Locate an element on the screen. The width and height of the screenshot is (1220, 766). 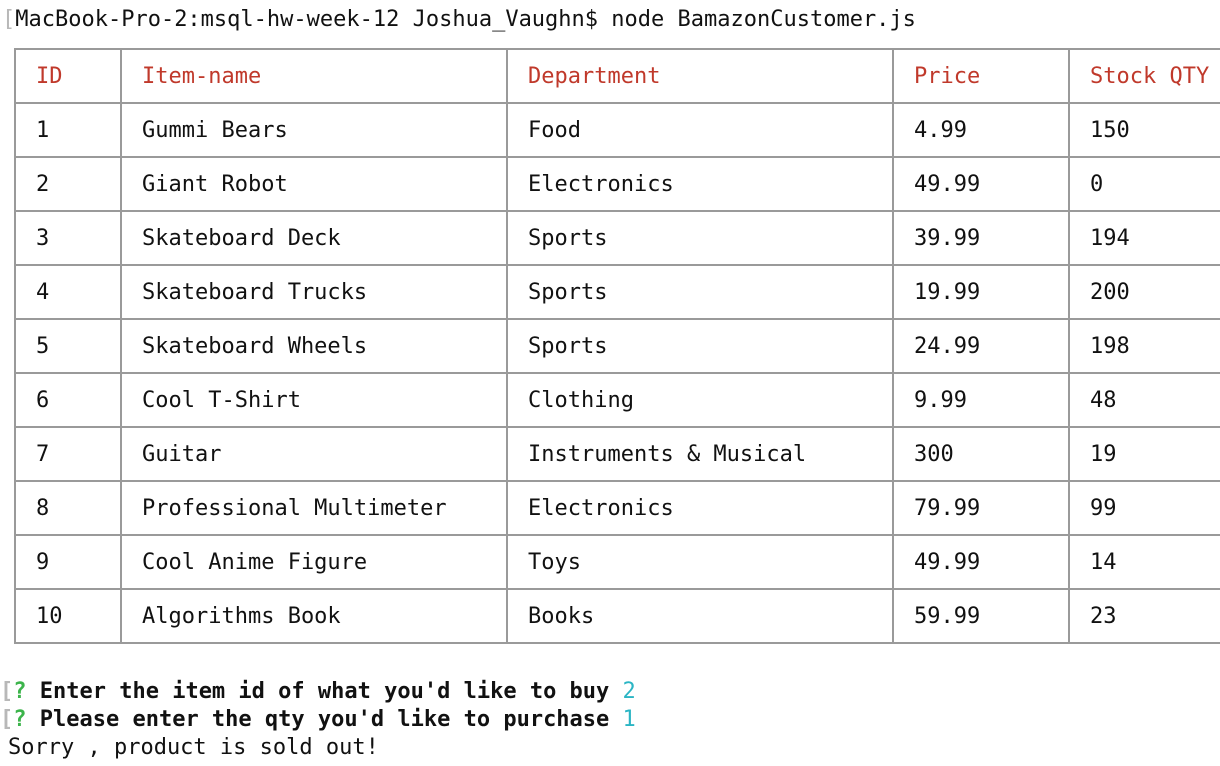
header-id: ID is located at coordinates (68, 76).